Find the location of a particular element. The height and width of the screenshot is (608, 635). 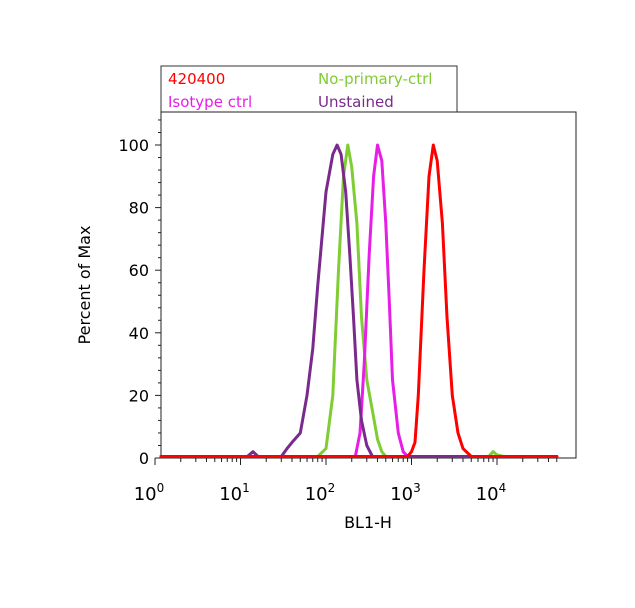

legend-box is located at coordinates (309, 89).